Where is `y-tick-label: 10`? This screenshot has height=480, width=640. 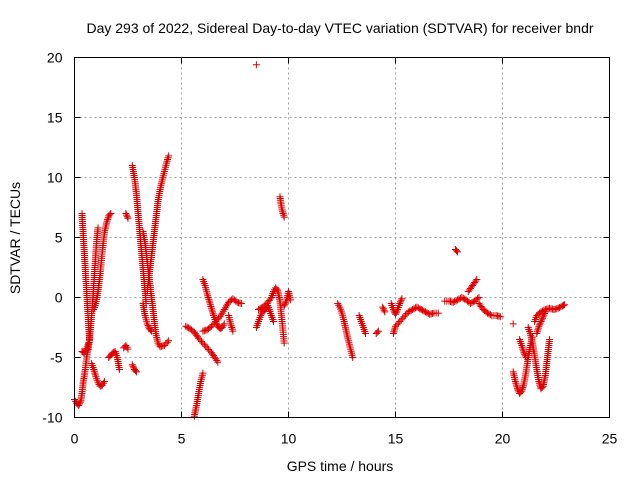
y-tick-label: 10 is located at coordinates (55, 178).